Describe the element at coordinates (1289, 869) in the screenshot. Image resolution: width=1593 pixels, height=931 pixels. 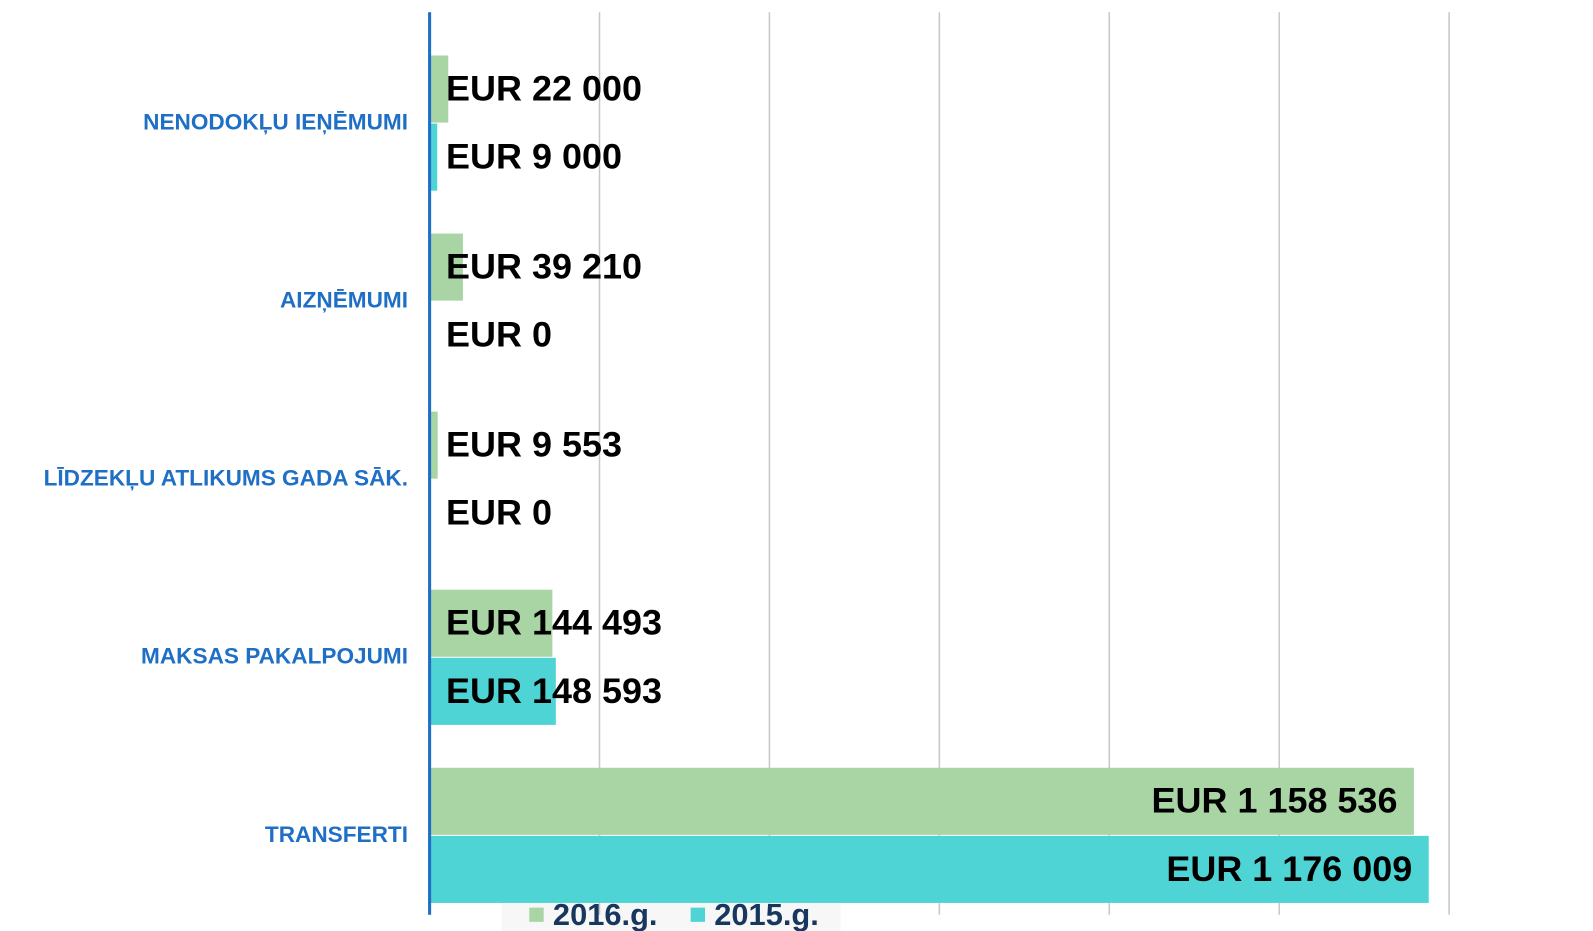
I see `value-label: EUR 1 176 009` at that location.